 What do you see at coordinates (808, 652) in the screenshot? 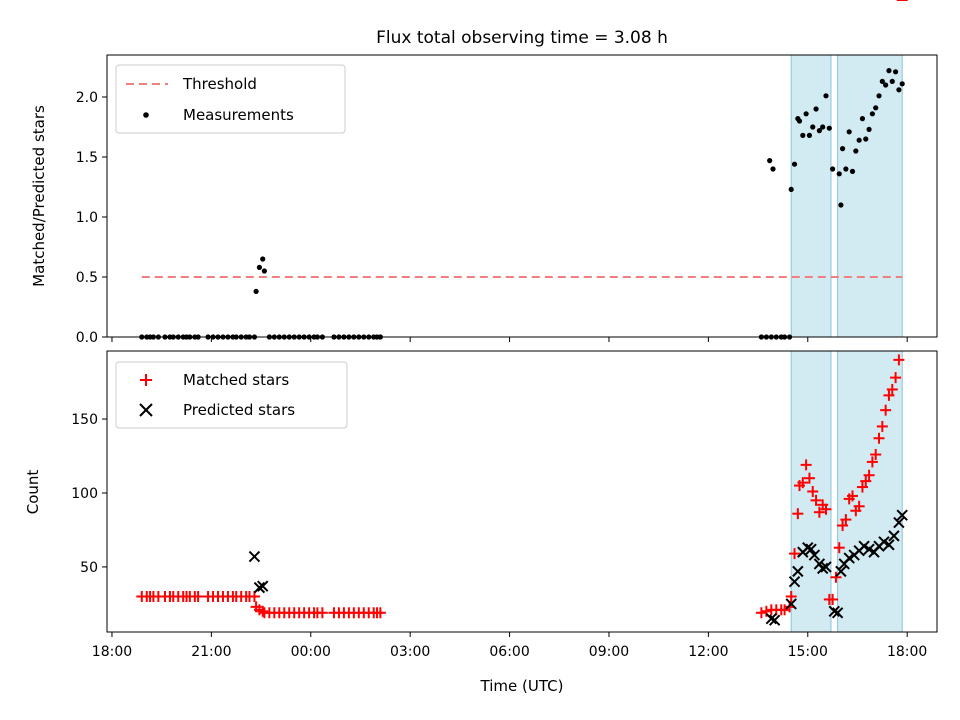
I see `x-tick-label: 15:00` at bounding box center [808, 652].